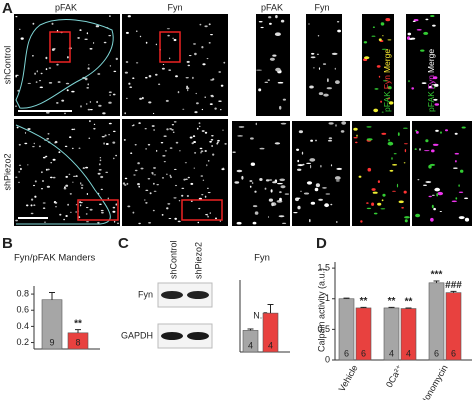  I want to click on panel-letter: C, so click(123, 243).